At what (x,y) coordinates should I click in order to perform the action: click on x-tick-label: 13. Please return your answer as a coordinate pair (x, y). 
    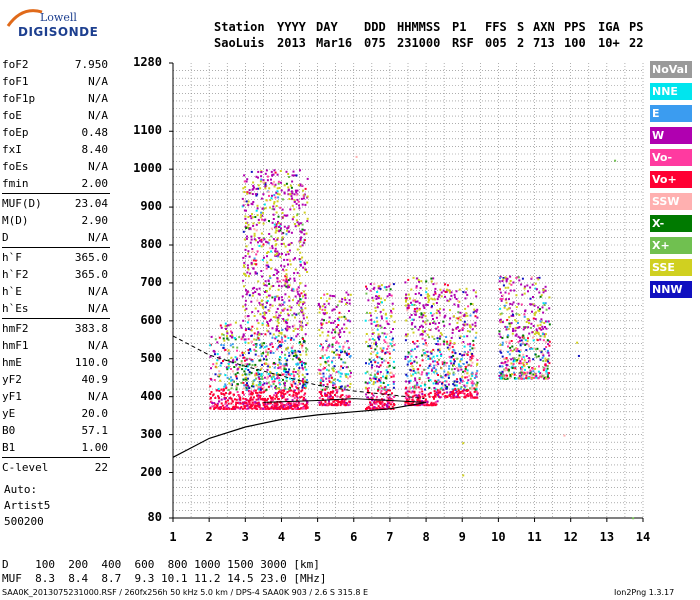
    Looking at the image, I should click on (607, 537).